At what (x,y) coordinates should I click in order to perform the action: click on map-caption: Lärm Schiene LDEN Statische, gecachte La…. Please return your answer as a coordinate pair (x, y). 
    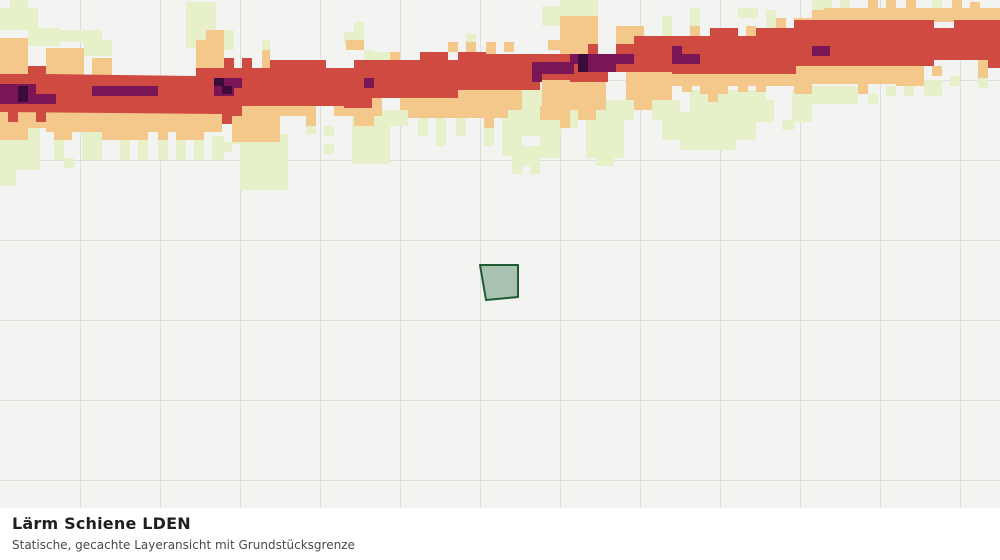
    Looking at the image, I should click on (500, 534).